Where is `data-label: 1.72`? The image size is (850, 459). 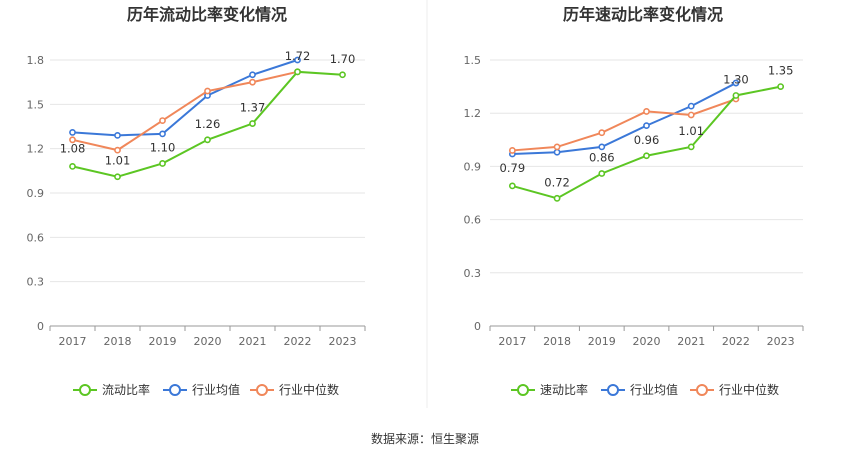 data-label: 1.72 is located at coordinates (298, 56).